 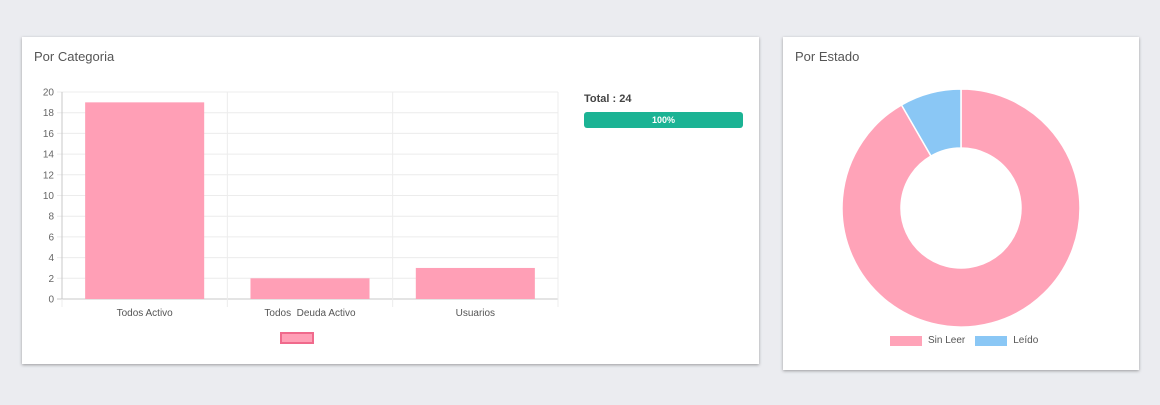 What do you see at coordinates (827, 56) in the screenshot?
I see `state-card-title: Por Estado` at bounding box center [827, 56].